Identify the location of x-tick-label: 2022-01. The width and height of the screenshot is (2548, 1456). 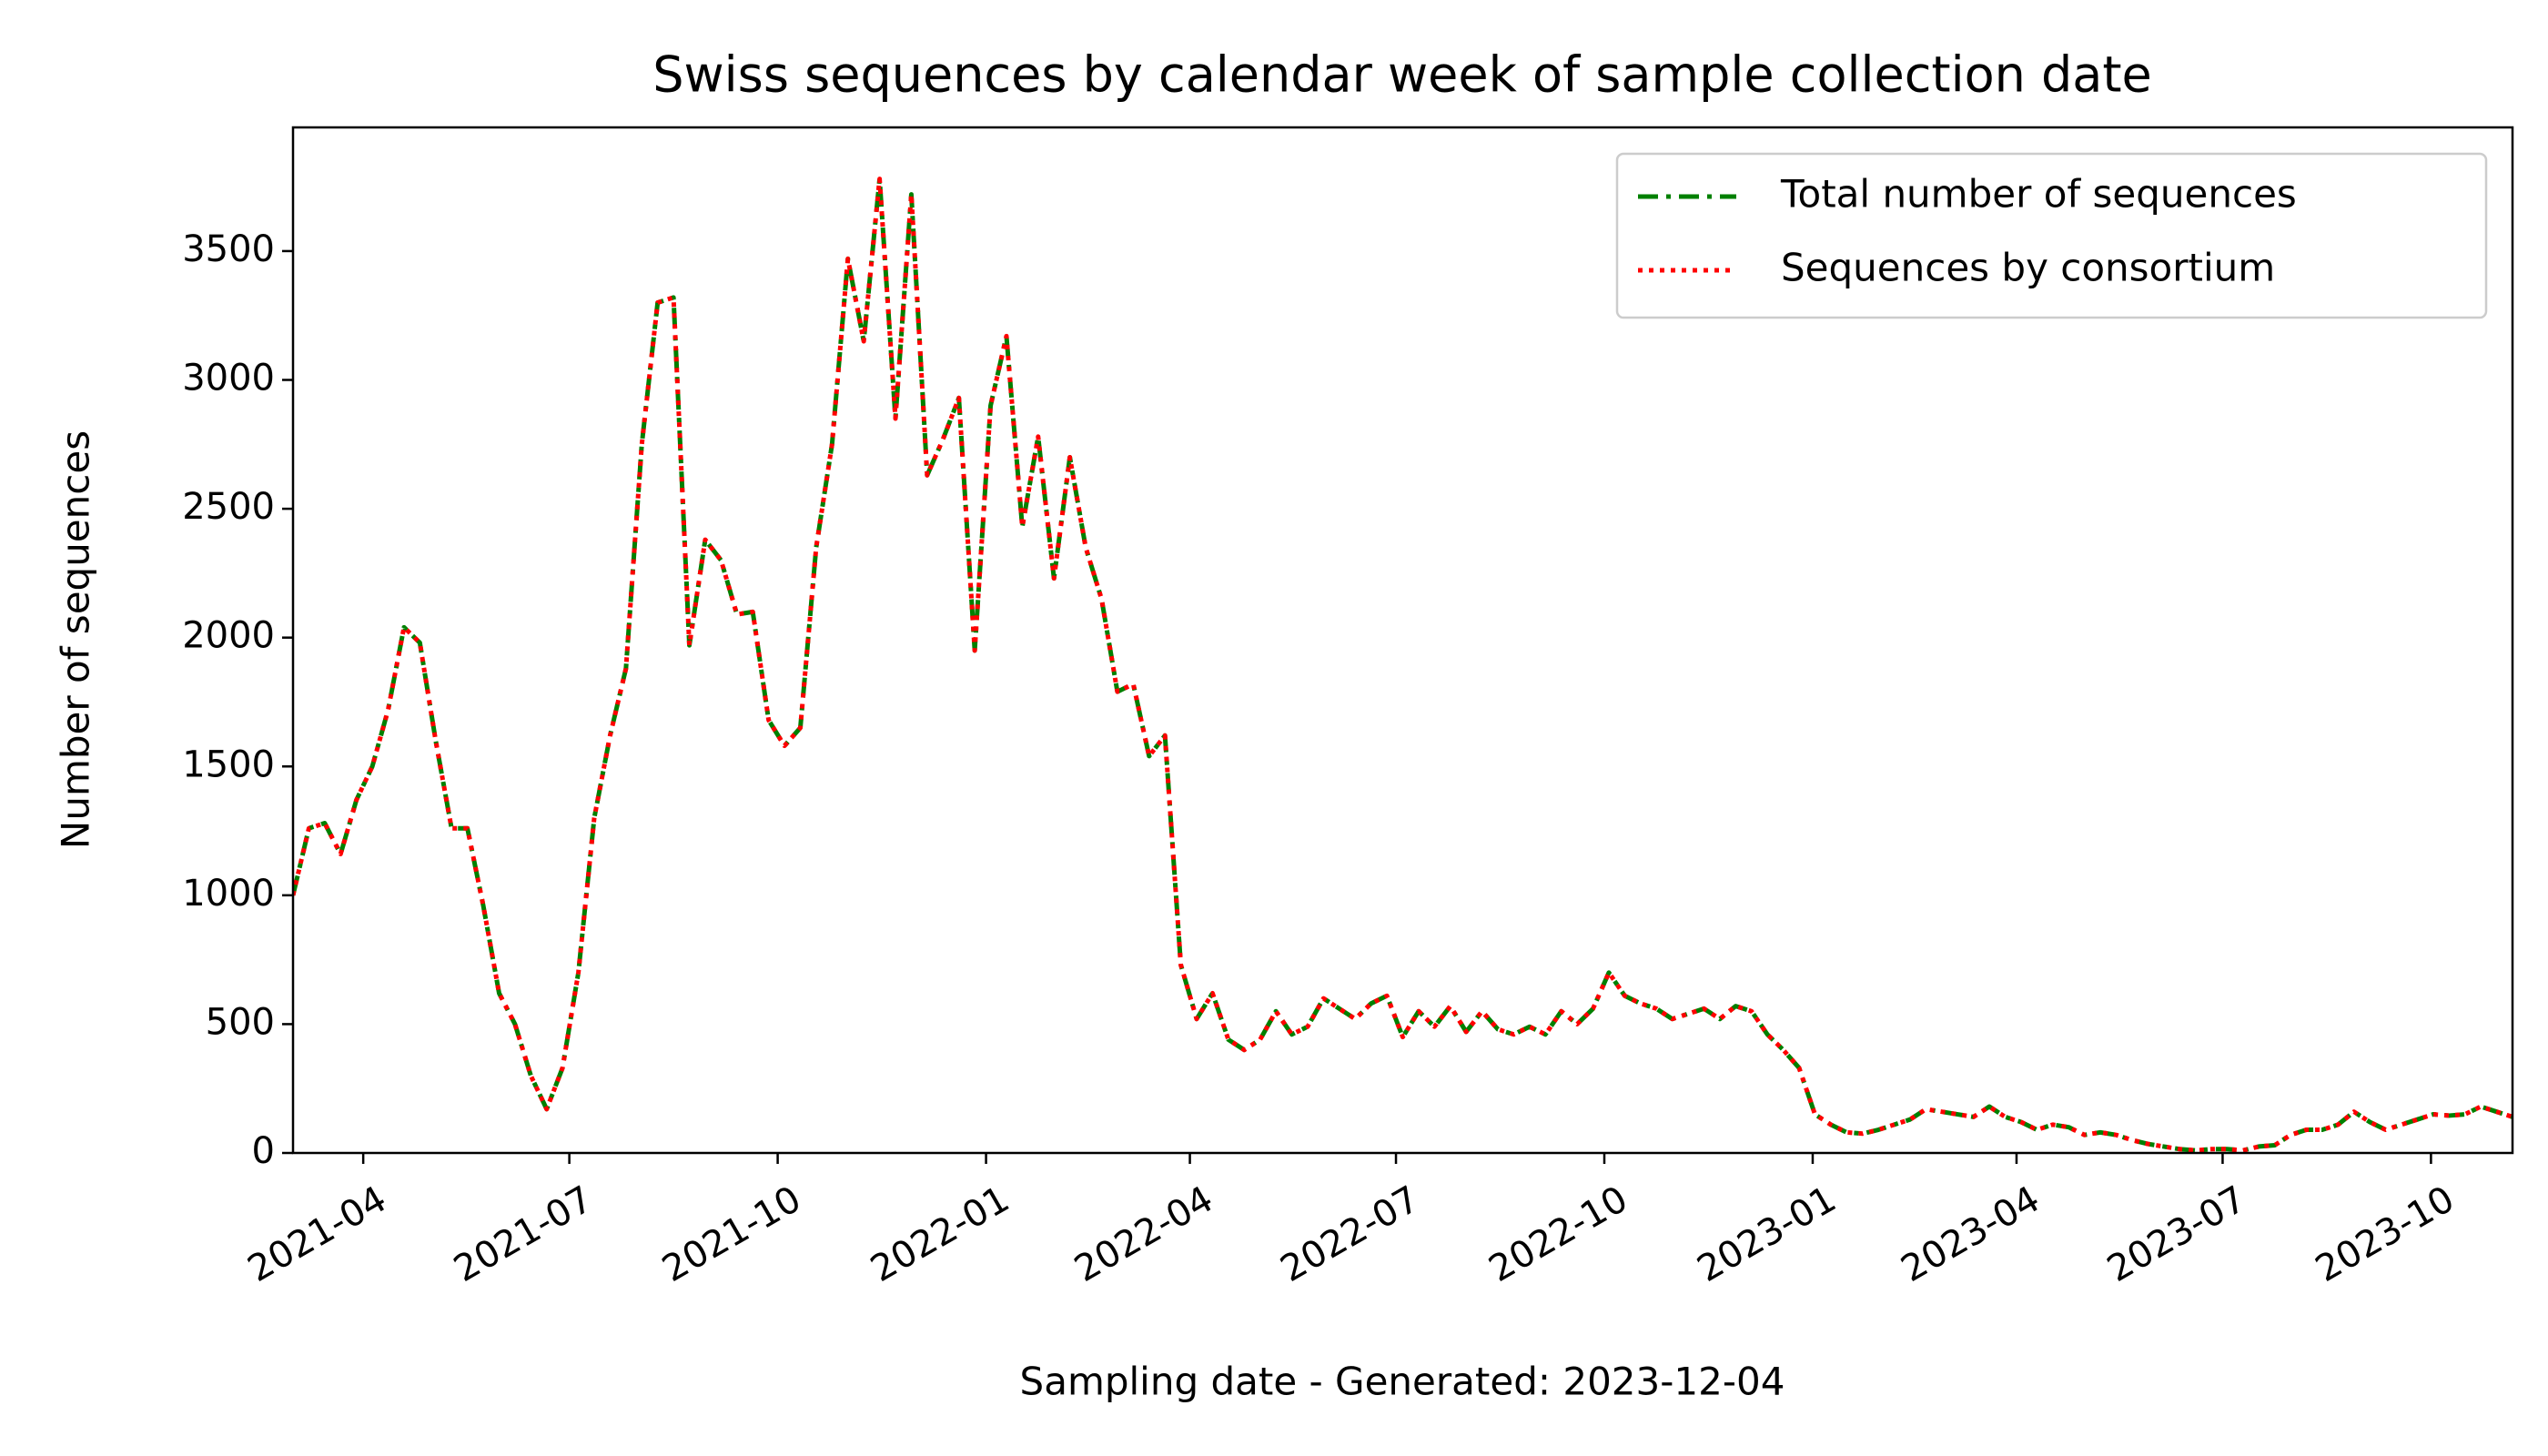
(940, 1234).